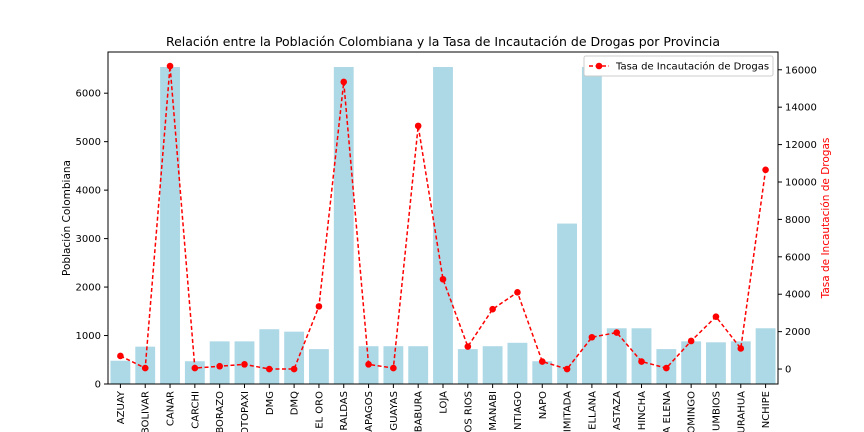 This screenshot has width=864, height=432. What do you see at coordinates (120, 372) in the screenshot?
I see `bar-azuay` at bounding box center [120, 372].